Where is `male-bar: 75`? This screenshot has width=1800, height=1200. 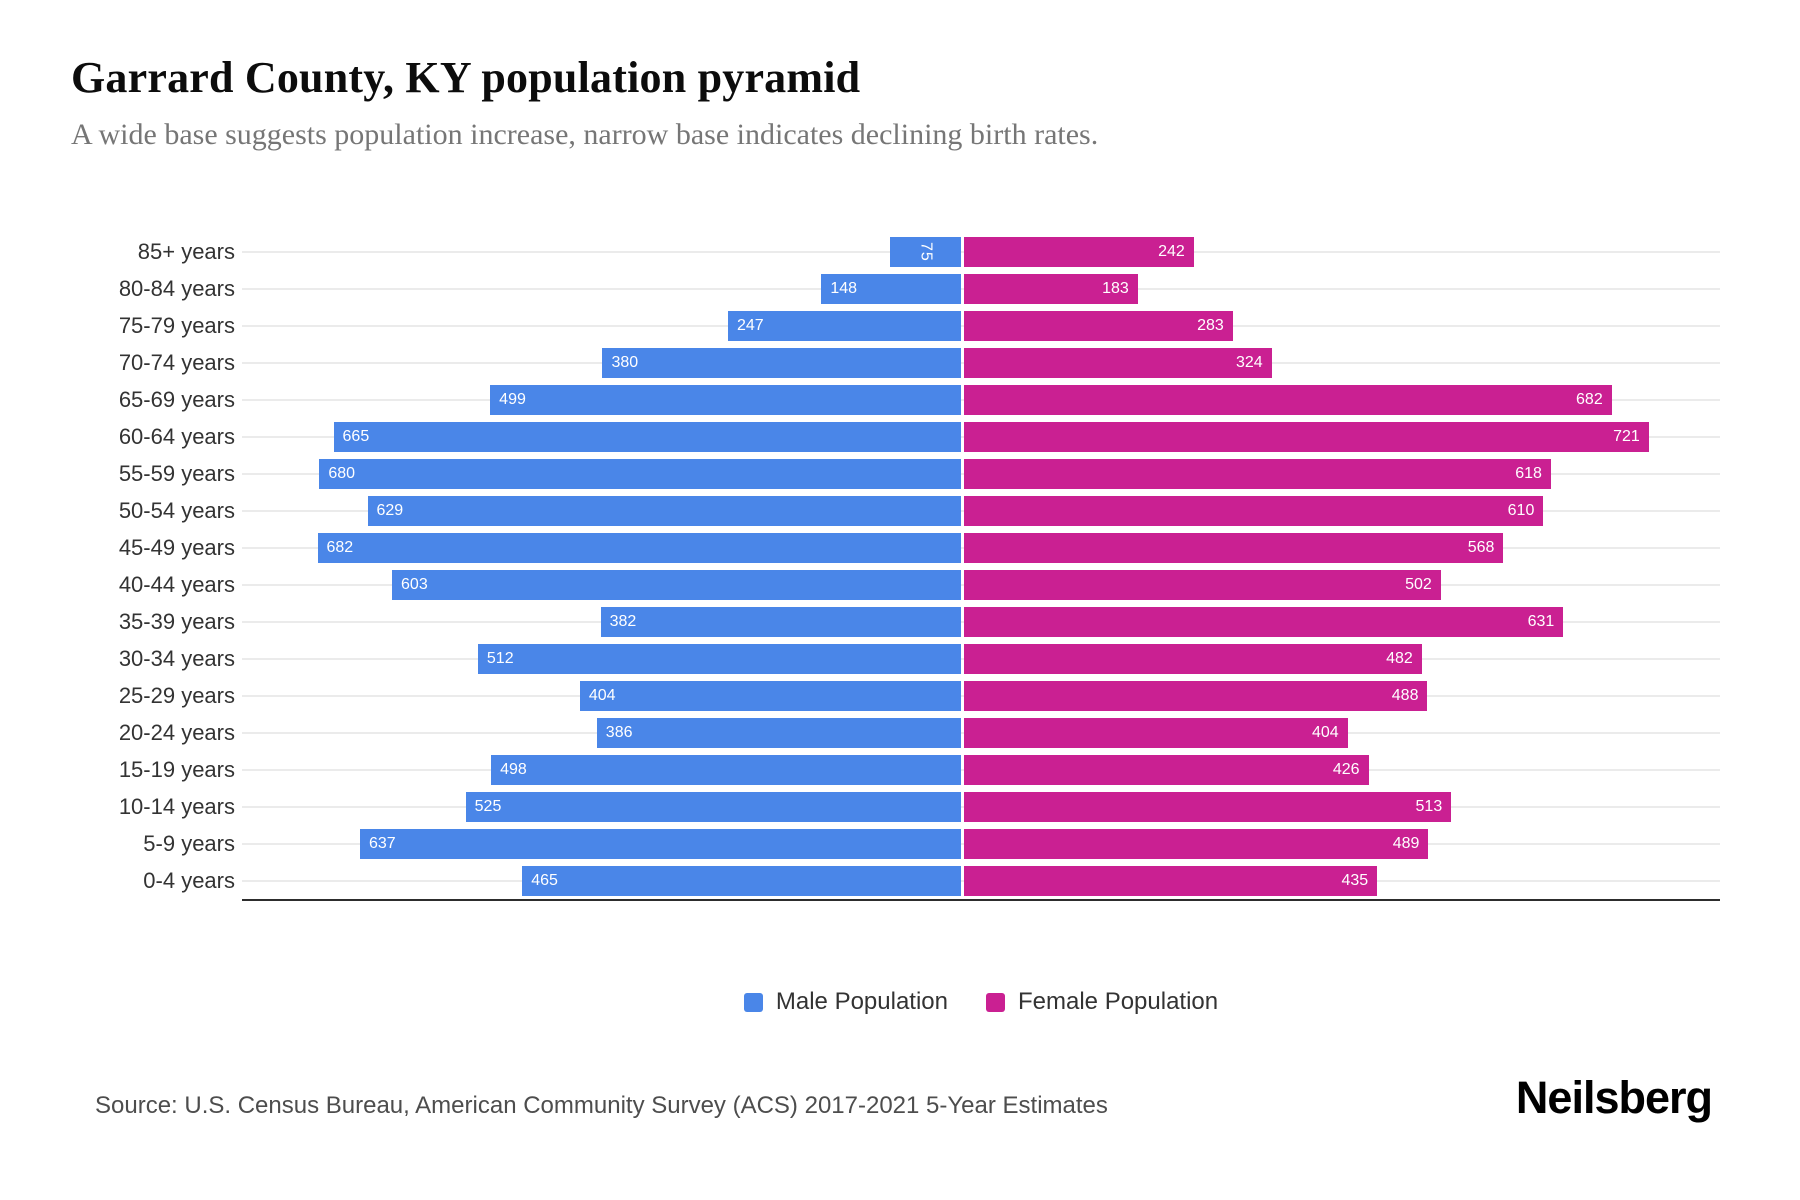
male-bar: 75 is located at coordinates (925, 251).